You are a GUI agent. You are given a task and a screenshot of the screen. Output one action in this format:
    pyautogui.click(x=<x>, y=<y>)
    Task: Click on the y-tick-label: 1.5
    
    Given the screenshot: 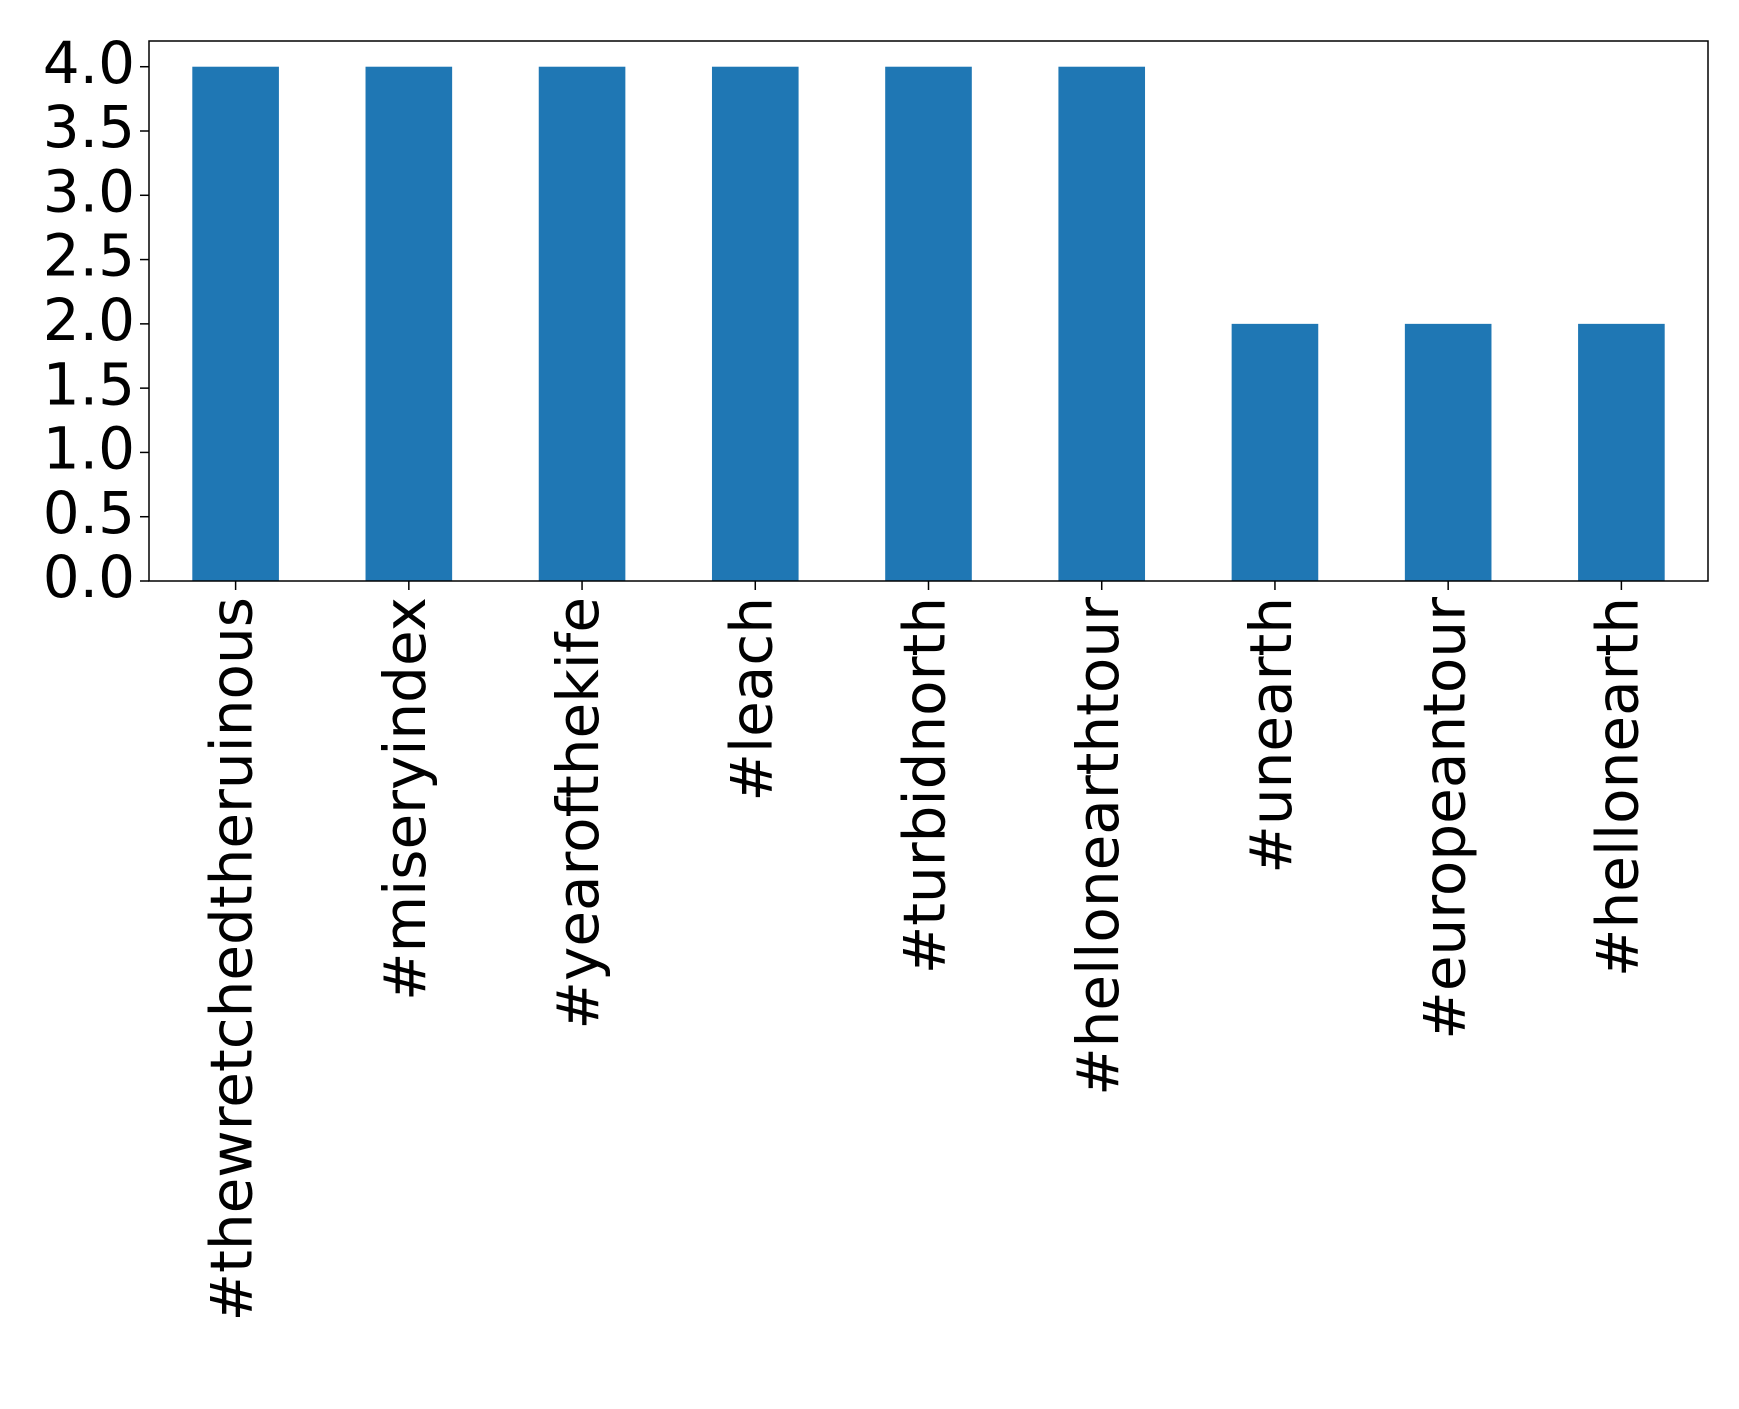 What is the action you would take?
    pyautogui.click(x=89, y=384)
    